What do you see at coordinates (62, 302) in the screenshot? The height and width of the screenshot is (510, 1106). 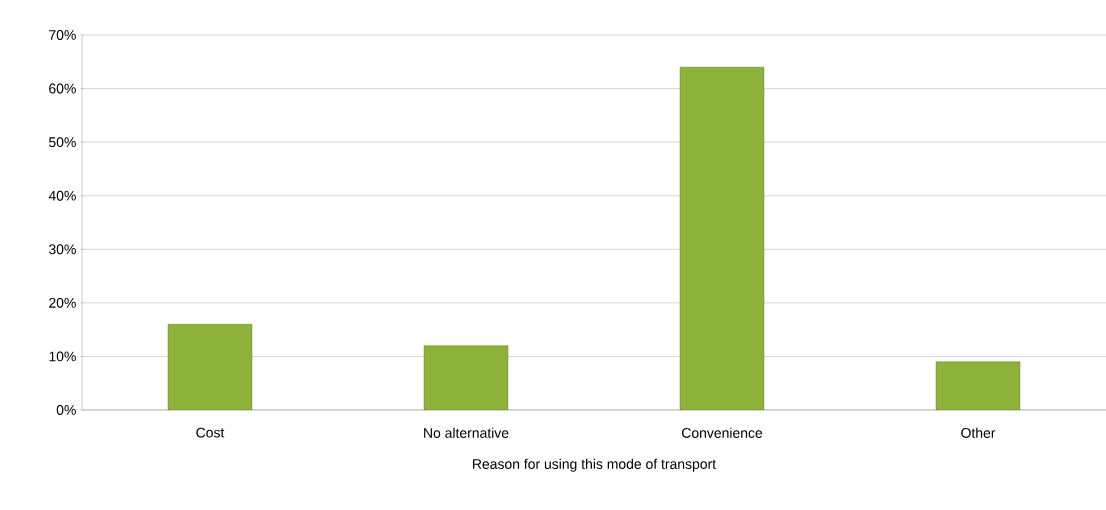 I see `y-tick-label: 20%` at bounding box center [62, 302].